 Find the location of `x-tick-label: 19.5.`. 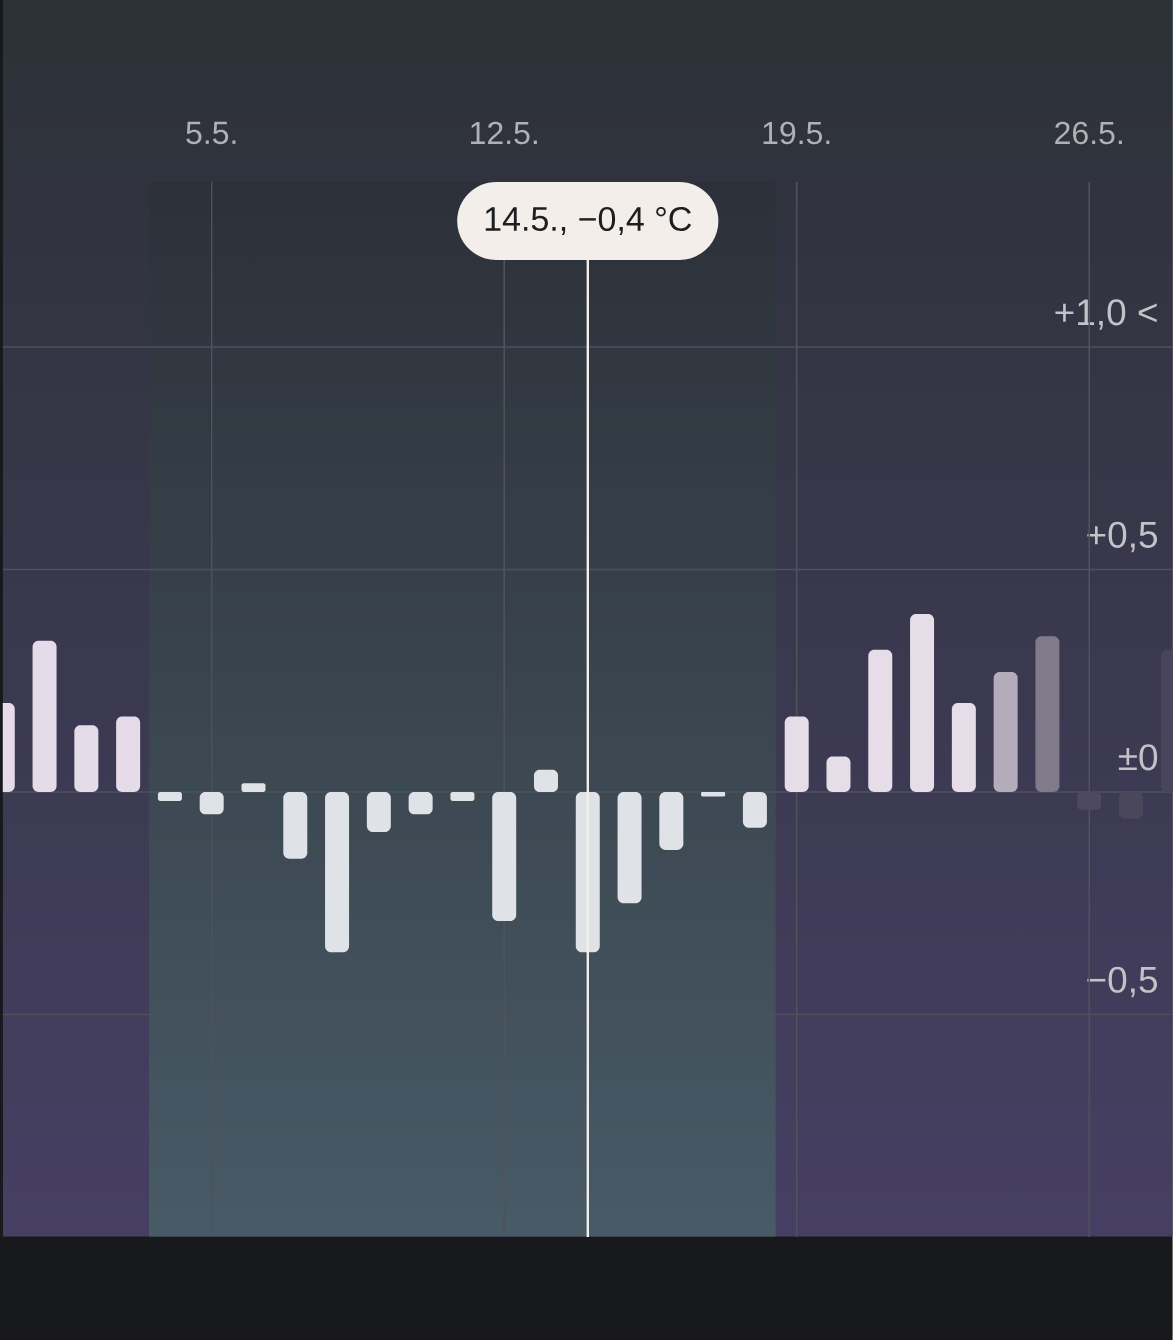

x-tick-label: 19.5. is located at coordinates (796, 133).